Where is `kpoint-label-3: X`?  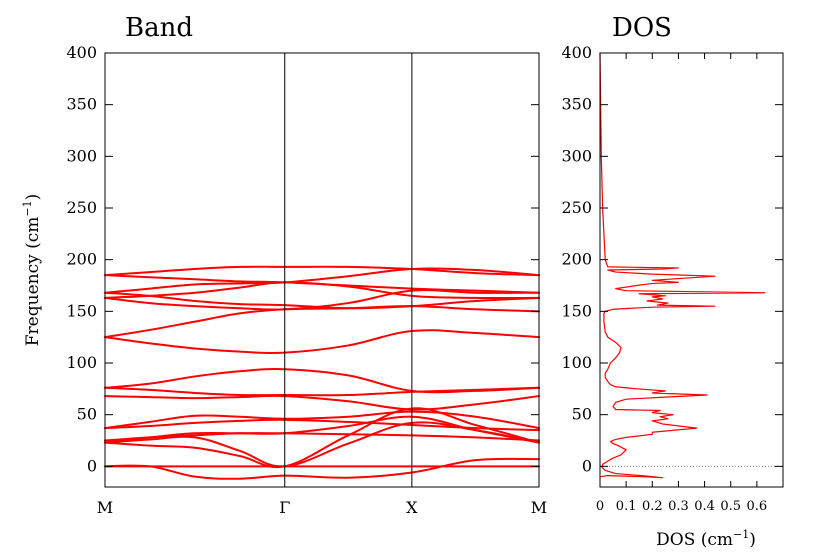 kpoint-label-3: X is located at coordinates (412, 507).